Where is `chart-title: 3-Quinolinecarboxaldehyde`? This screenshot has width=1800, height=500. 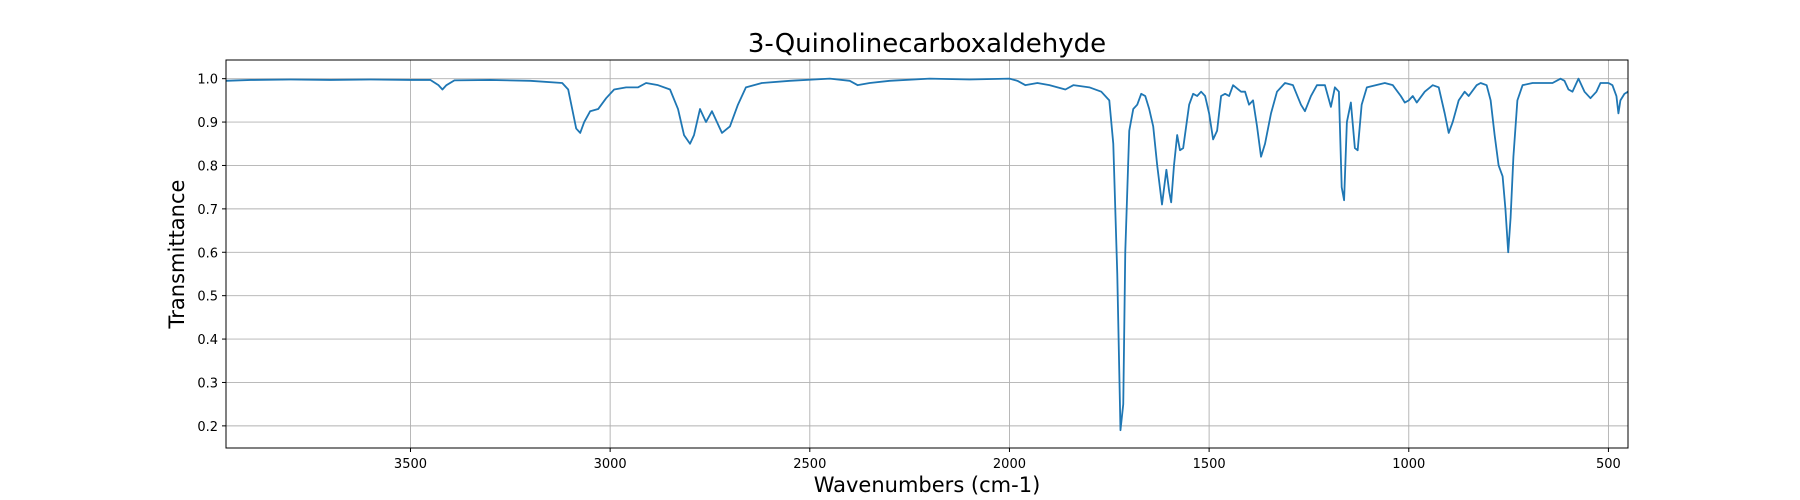
chart-title: 3-Quinolinecarboxaldehyde is located at coordinates (927, 44).